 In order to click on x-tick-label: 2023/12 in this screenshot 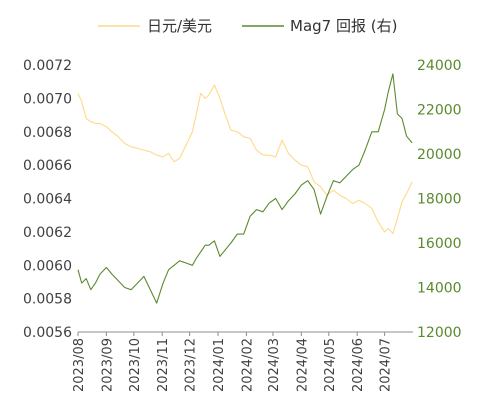, I will do `click(191, 365)`.